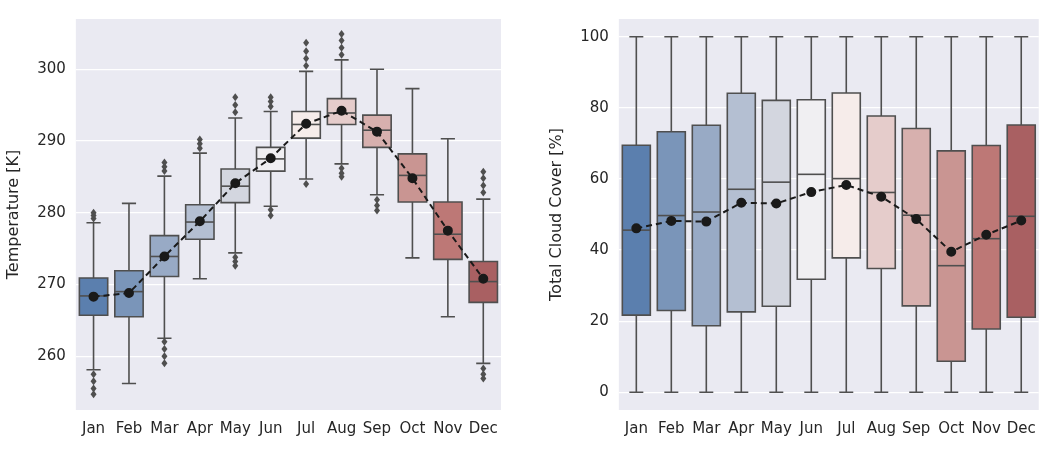  Describe the element at coordinates (599, 248) in the screenshot. I see `y-tick-label: 40` at that location.